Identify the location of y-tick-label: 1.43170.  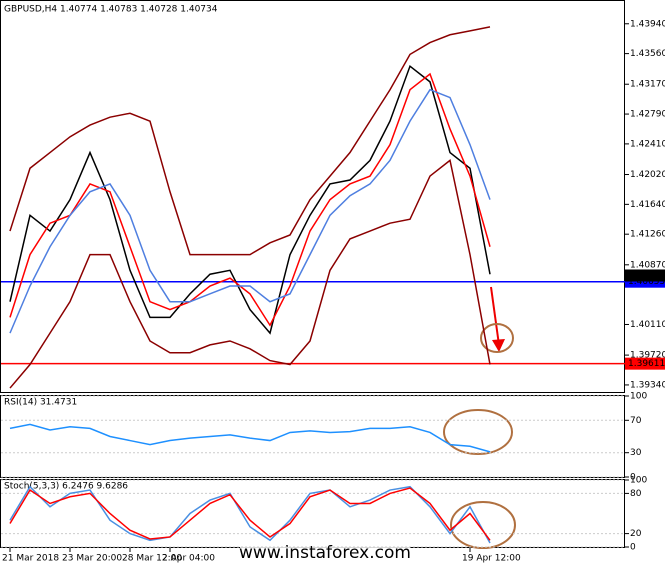
(647, 85).